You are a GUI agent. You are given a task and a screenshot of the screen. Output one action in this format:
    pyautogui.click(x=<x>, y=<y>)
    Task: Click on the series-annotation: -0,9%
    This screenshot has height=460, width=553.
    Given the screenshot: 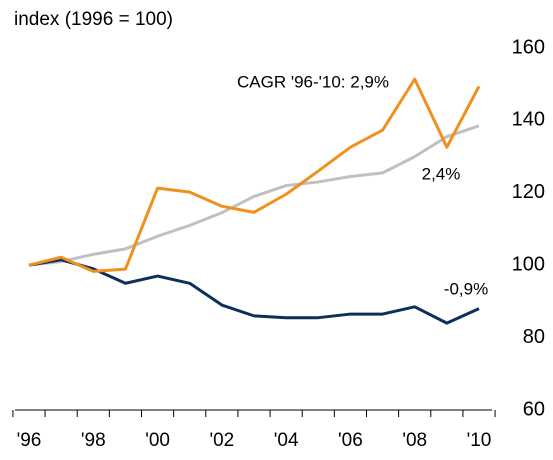 What is the action you would take?
    pyautogui.click(x=466, y=288)
    